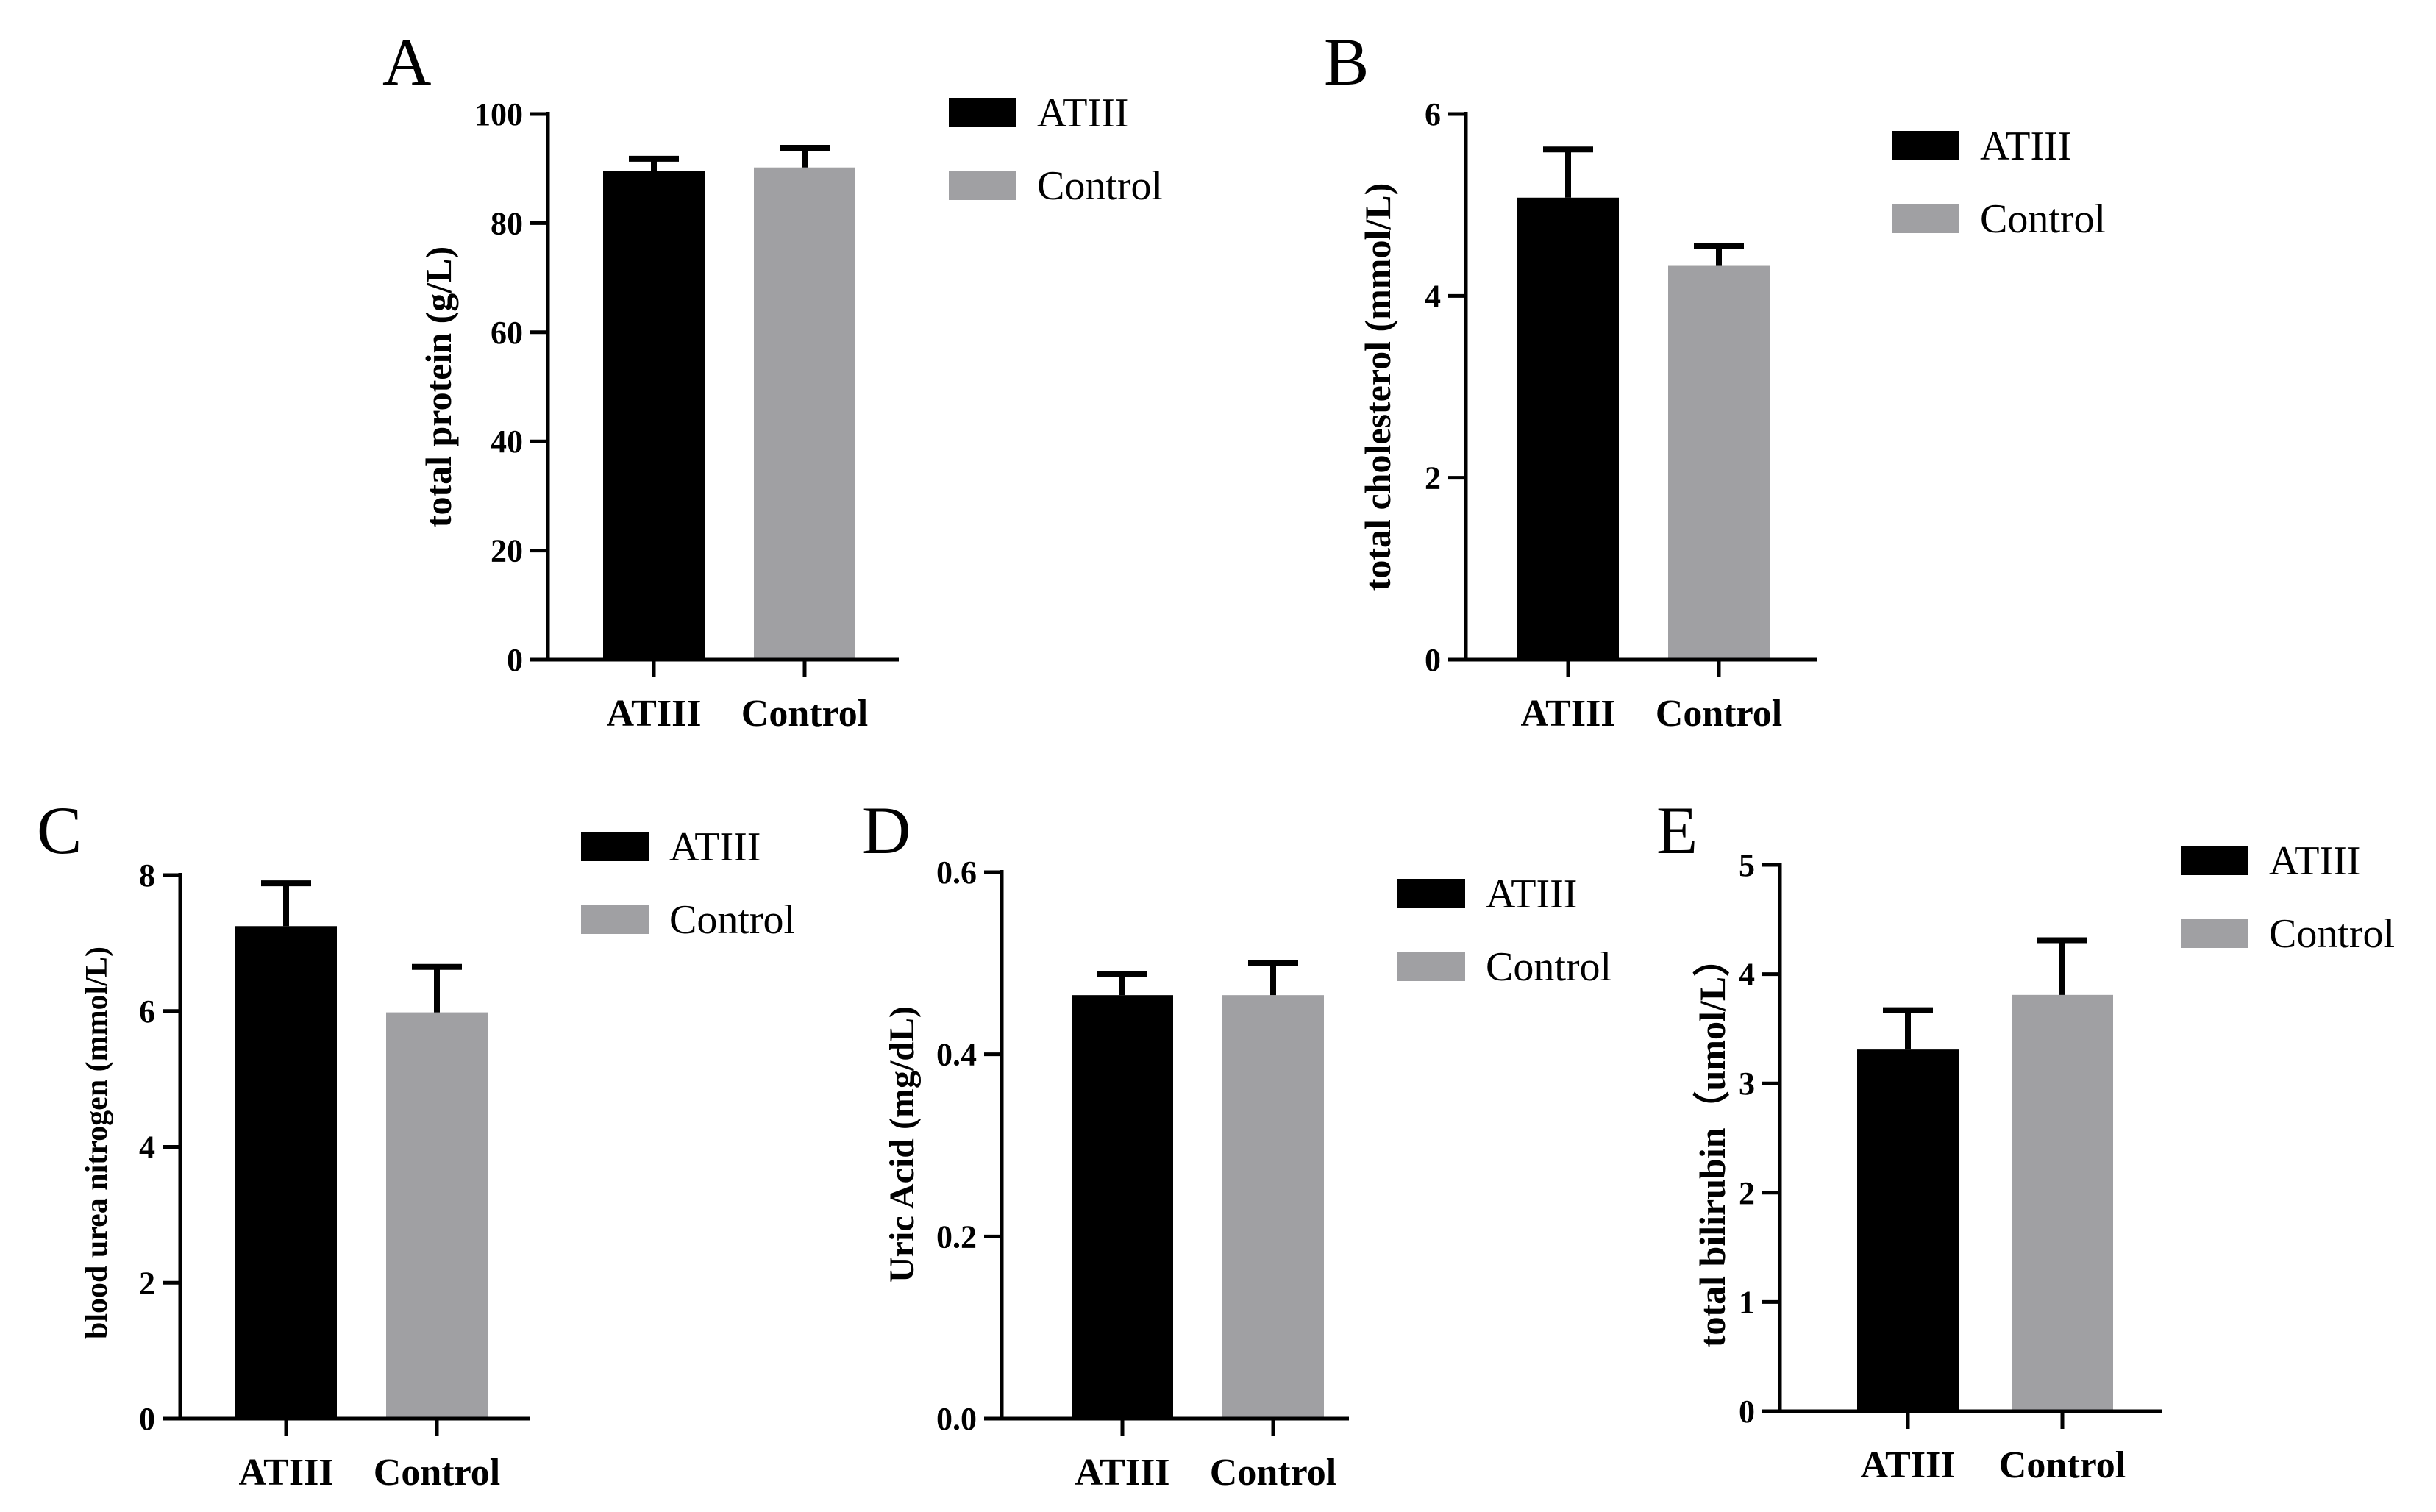 Image resolution: width=2436 pixels, height=1512 pixels. Describe the element at coordinates (507, 223) in the screenshot. I see `panel-a-ytick-label: 80` at that location.